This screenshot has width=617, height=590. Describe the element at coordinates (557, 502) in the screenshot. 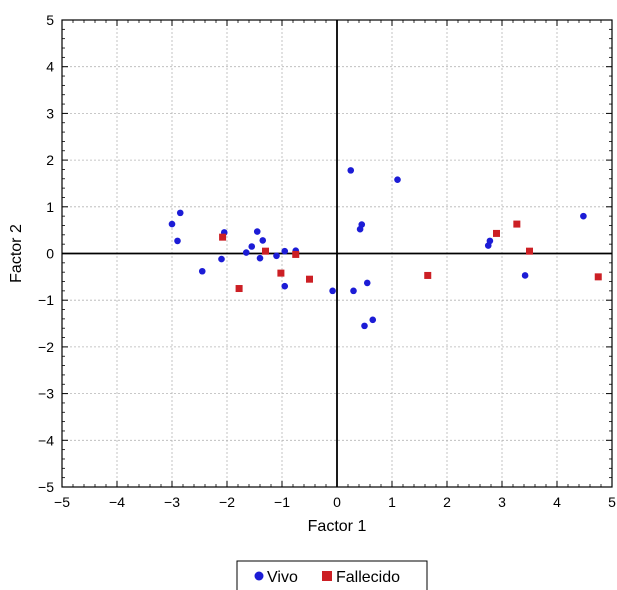

I see `x-tick-label: 4` at that location.